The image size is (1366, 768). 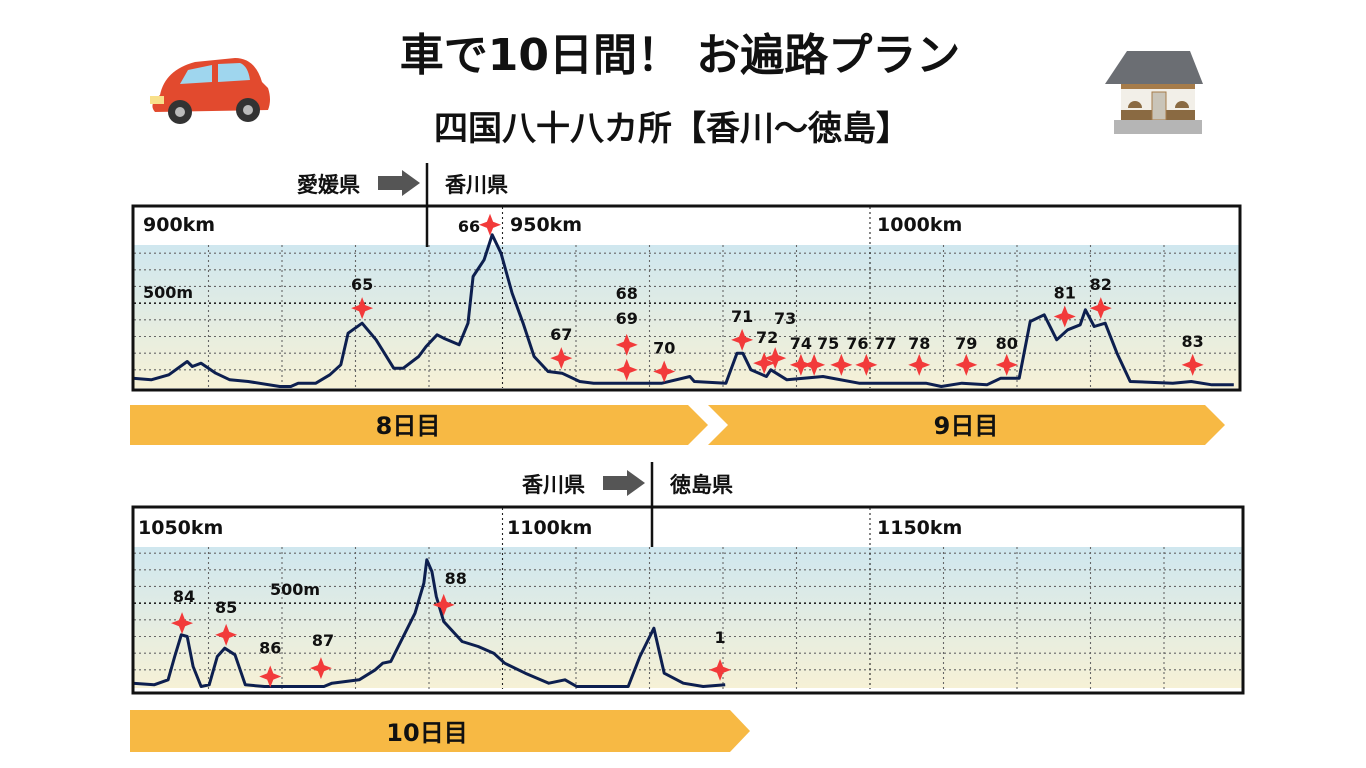 I want to click on x-tick-label: 950km, so click(x=546, y=225).